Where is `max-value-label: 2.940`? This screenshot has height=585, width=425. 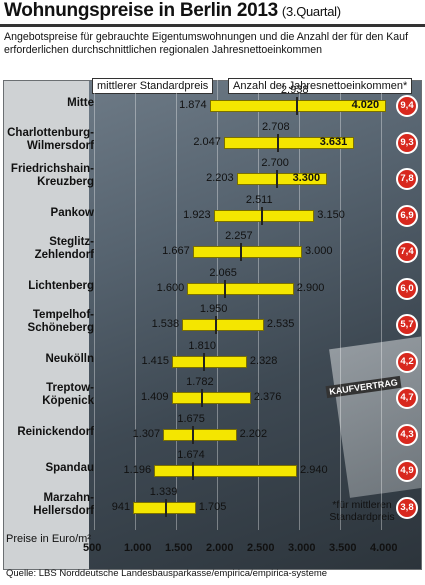 max-value-label: 2.940 is located at coordinates (314, 470).